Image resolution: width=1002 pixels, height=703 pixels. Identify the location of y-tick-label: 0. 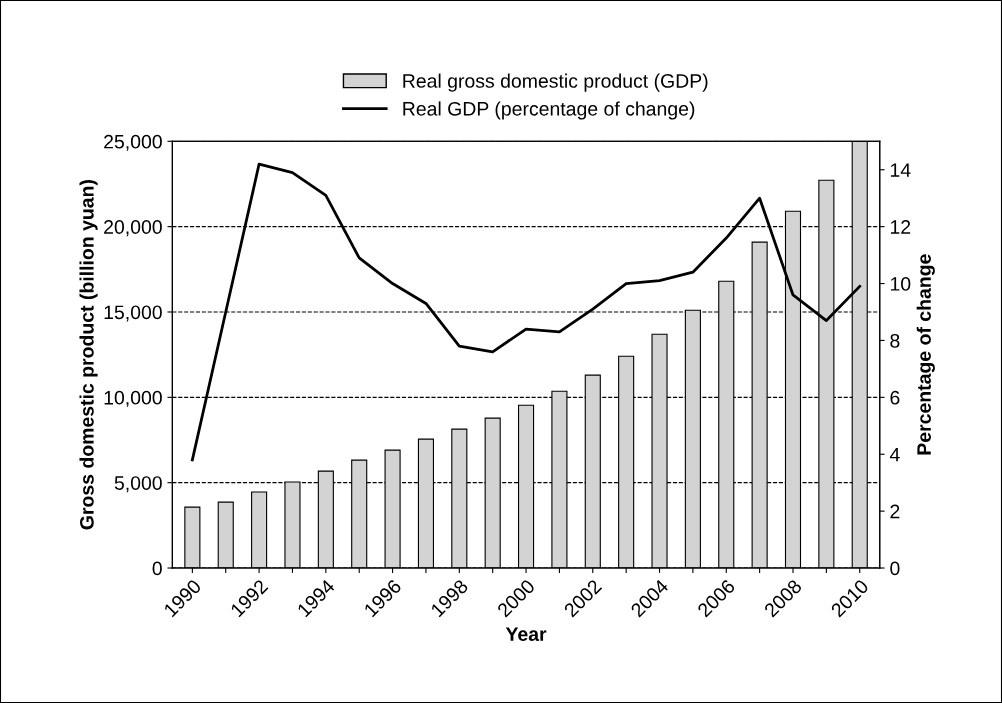
(157, 568).